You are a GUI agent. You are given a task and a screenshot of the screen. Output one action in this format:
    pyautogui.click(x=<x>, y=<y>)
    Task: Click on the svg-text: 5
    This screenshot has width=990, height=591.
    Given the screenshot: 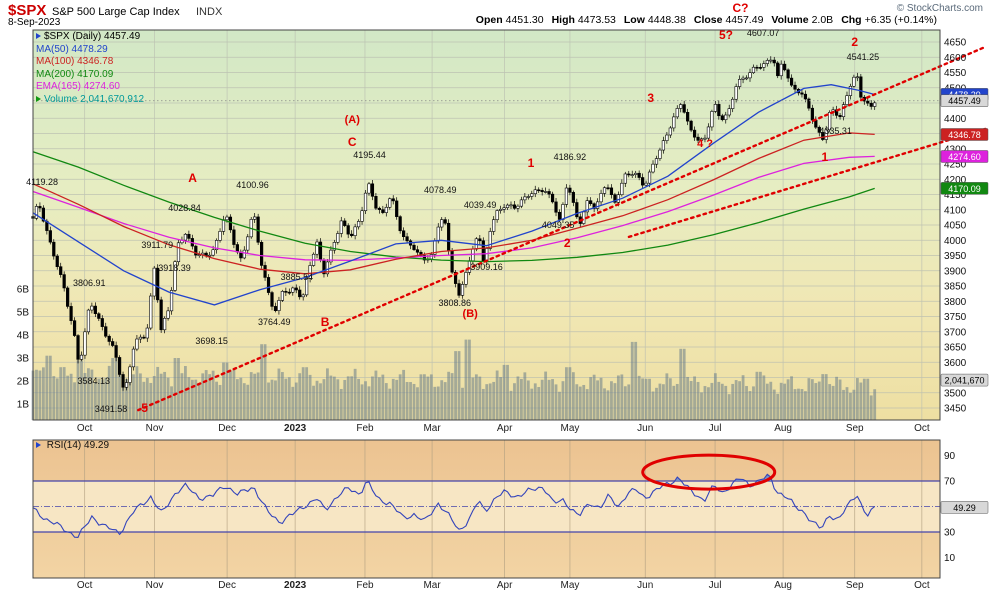 What is the action you would take?
    pyautogui.click(x=144, y=408)
    